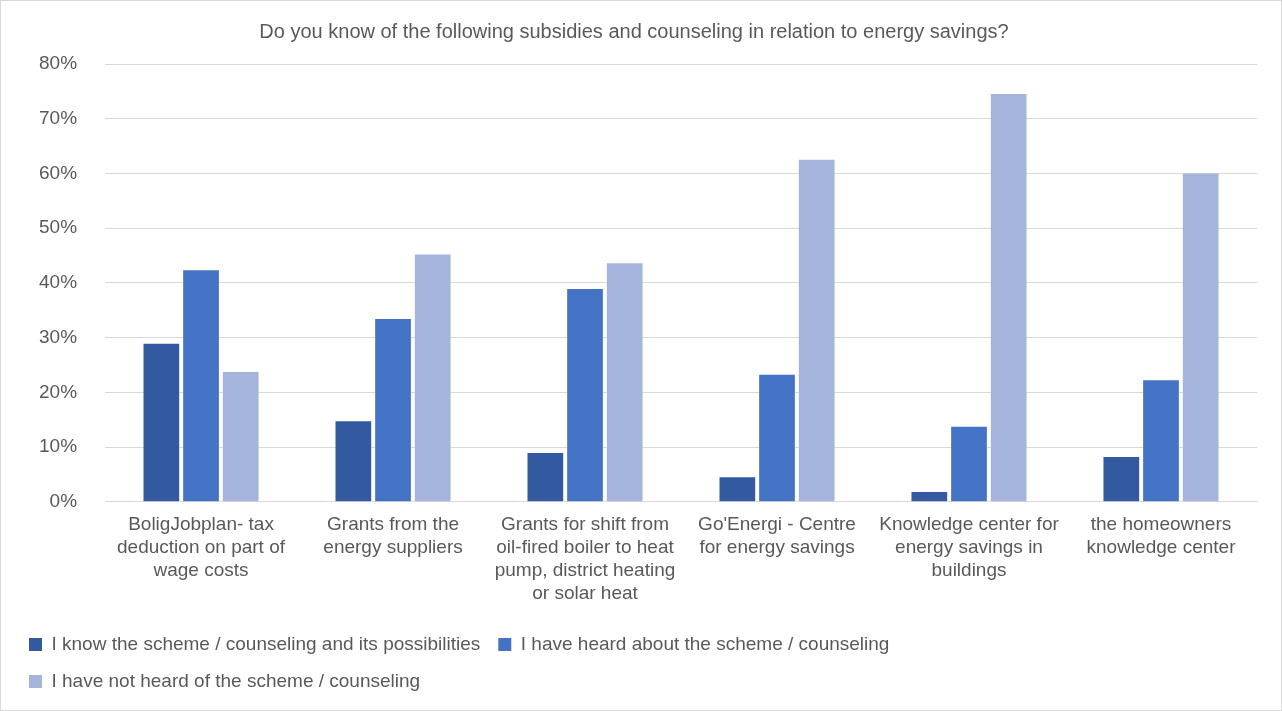 The image size is (1282, 711). What do you see at coordinates (58, 117) in the screenshot?
I see `y-tick-label: 70%` at bounding box center [58, 117].